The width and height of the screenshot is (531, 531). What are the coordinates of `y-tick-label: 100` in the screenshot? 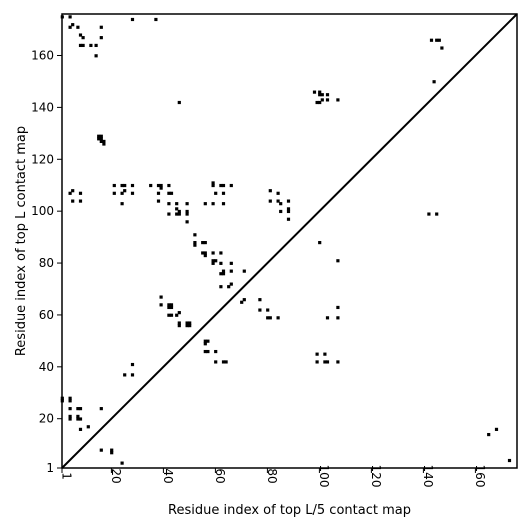 It's located at (42, 211).